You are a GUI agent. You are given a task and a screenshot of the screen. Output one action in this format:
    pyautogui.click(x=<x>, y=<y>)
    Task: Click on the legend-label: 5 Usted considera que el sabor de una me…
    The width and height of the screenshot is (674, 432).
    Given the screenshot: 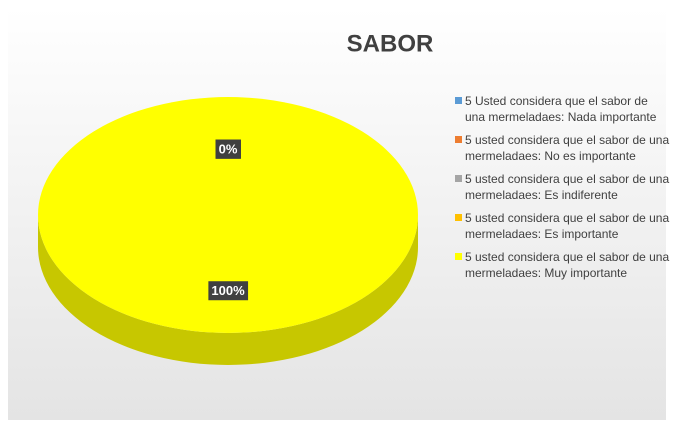 What is the action you would take?
    pyautogui.click(x=561, y=109)
    